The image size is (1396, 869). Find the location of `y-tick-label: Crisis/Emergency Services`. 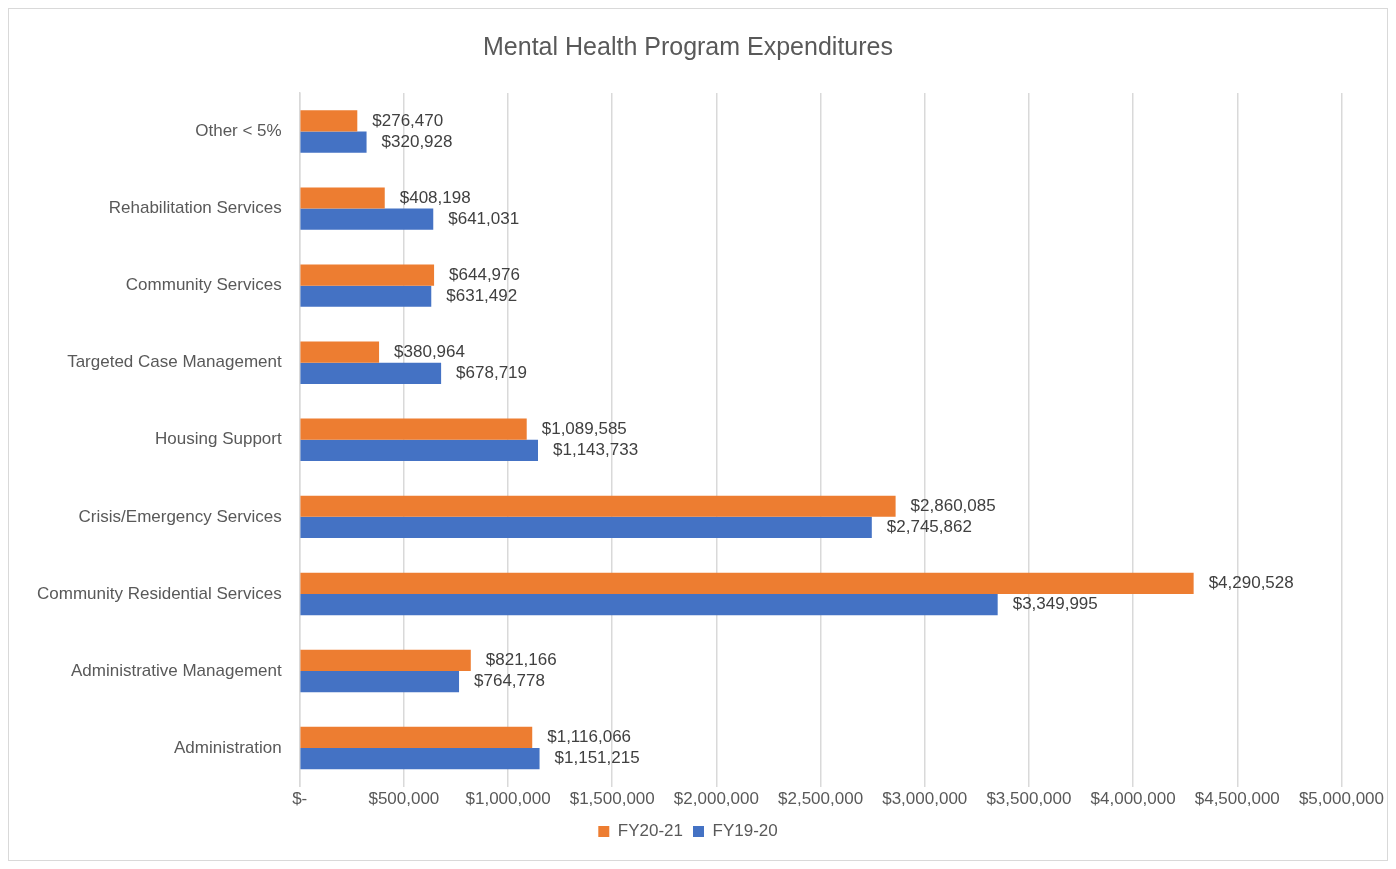

y-tick-label: Crisis/Emergency Services is located at coordinates (180, 516).